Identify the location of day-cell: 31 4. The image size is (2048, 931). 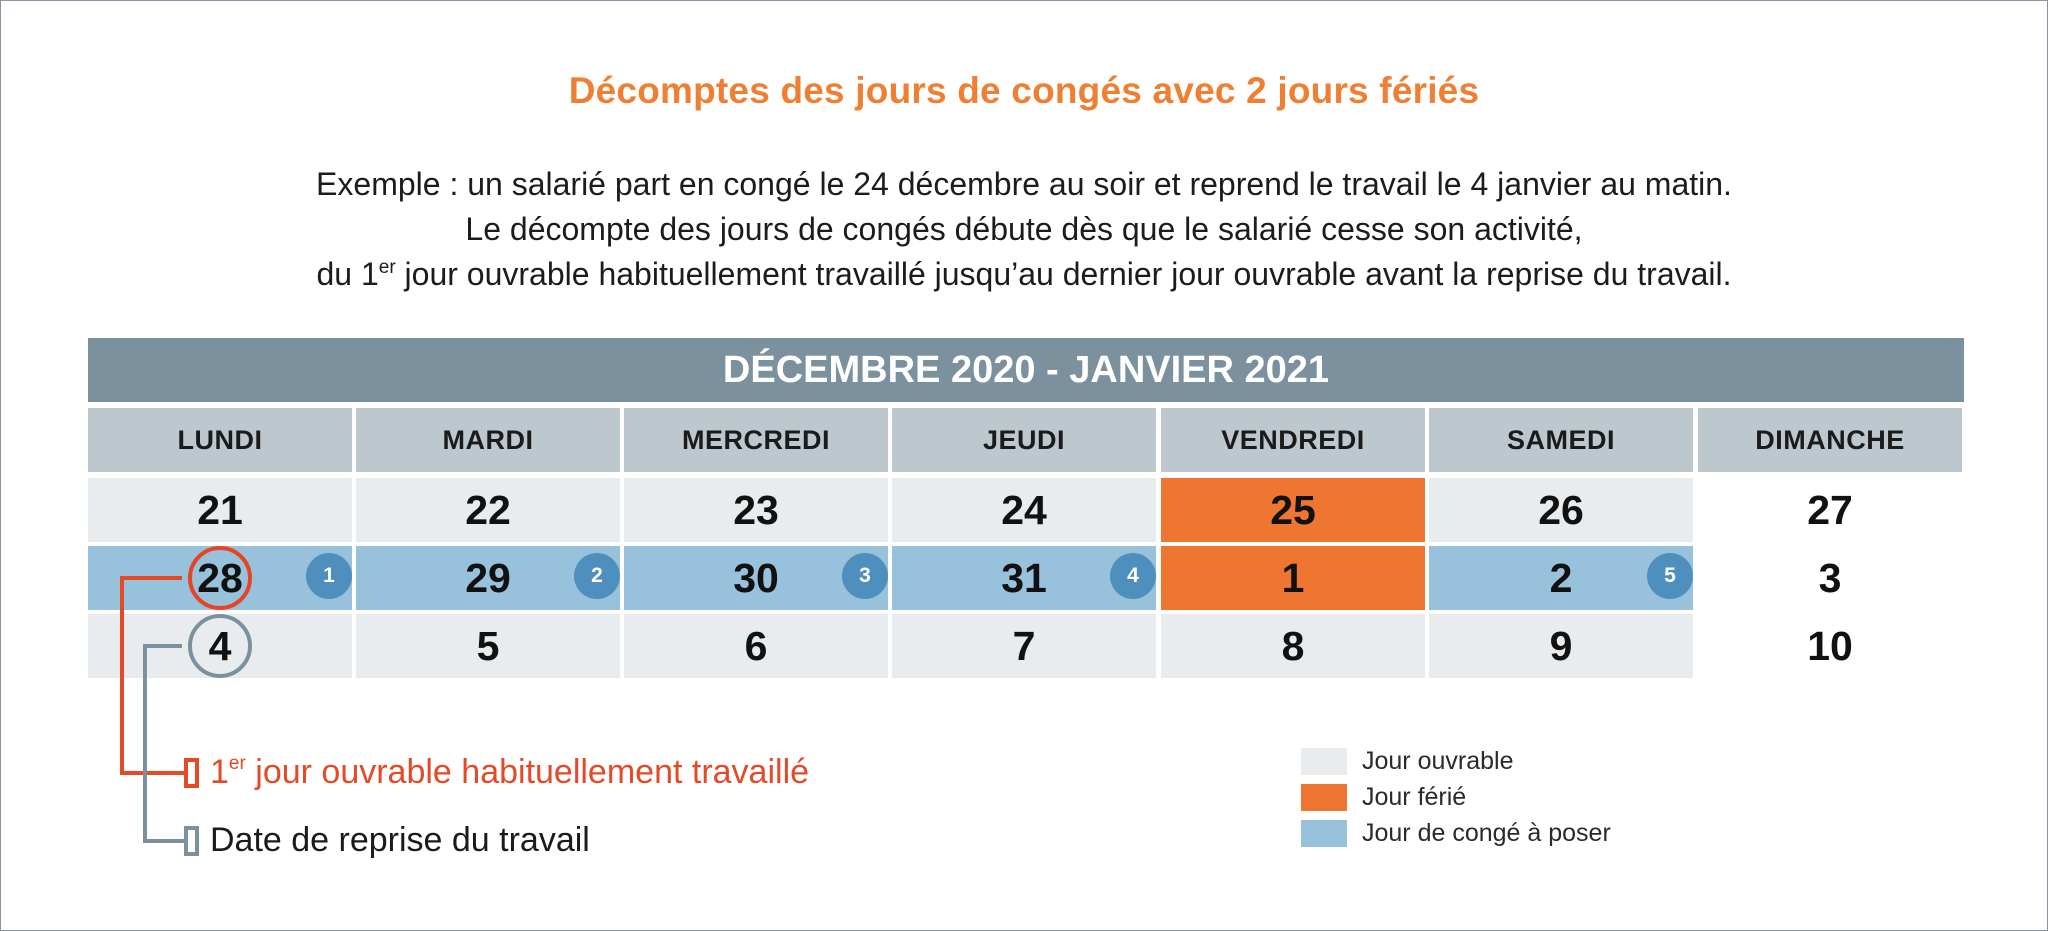
(1024, 578).